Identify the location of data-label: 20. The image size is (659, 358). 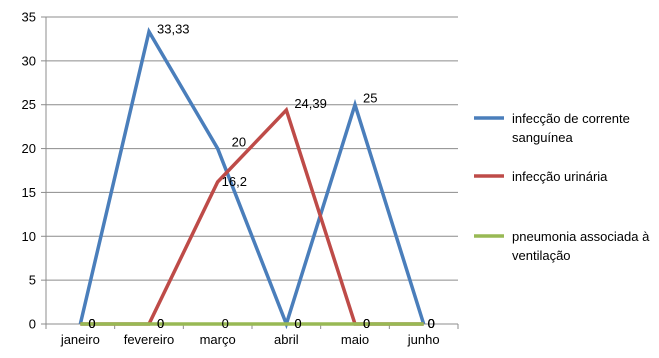
(239, 142).